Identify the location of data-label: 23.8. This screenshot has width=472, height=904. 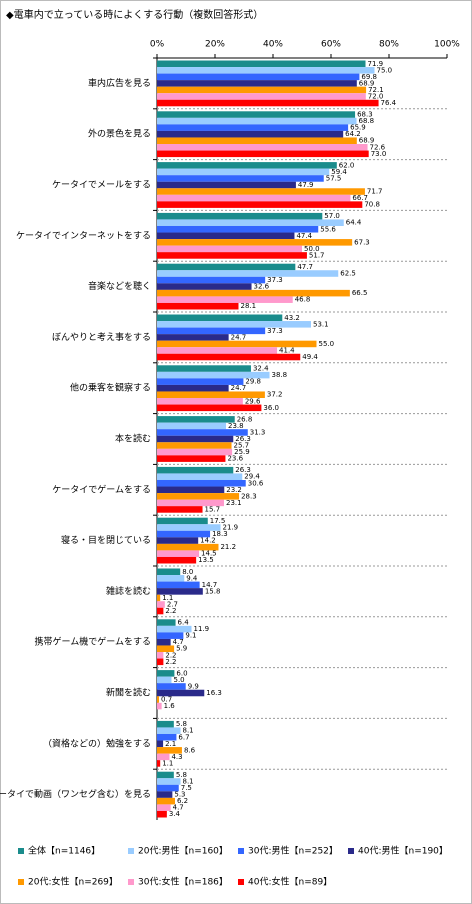
(236, 426).